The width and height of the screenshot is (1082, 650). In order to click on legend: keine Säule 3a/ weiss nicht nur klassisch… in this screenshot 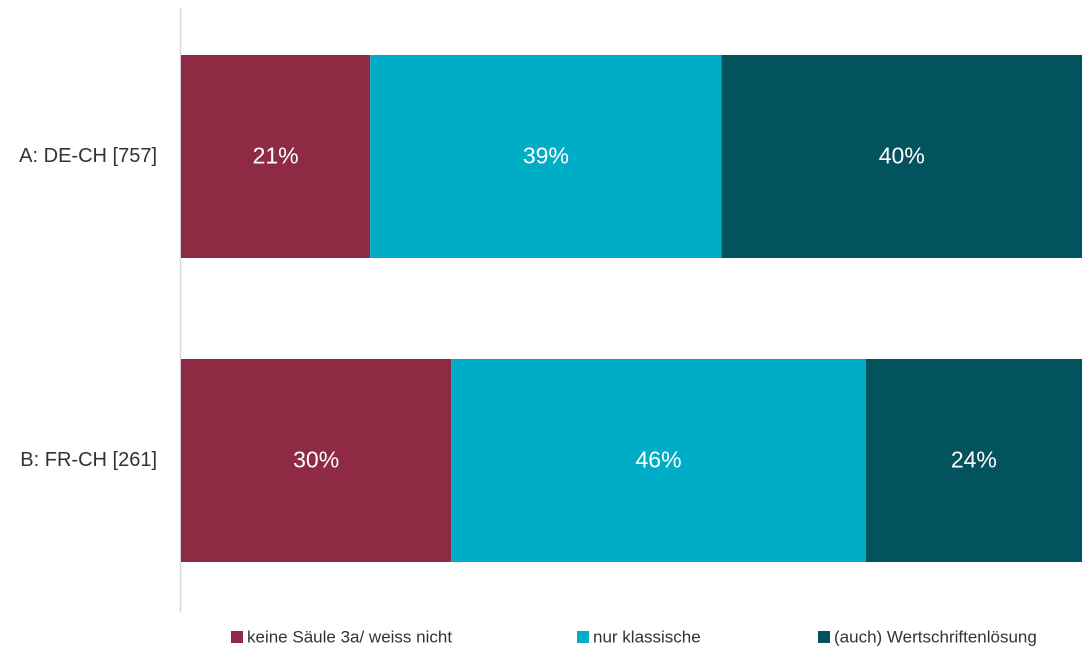, I will do `click(634, 636)`.